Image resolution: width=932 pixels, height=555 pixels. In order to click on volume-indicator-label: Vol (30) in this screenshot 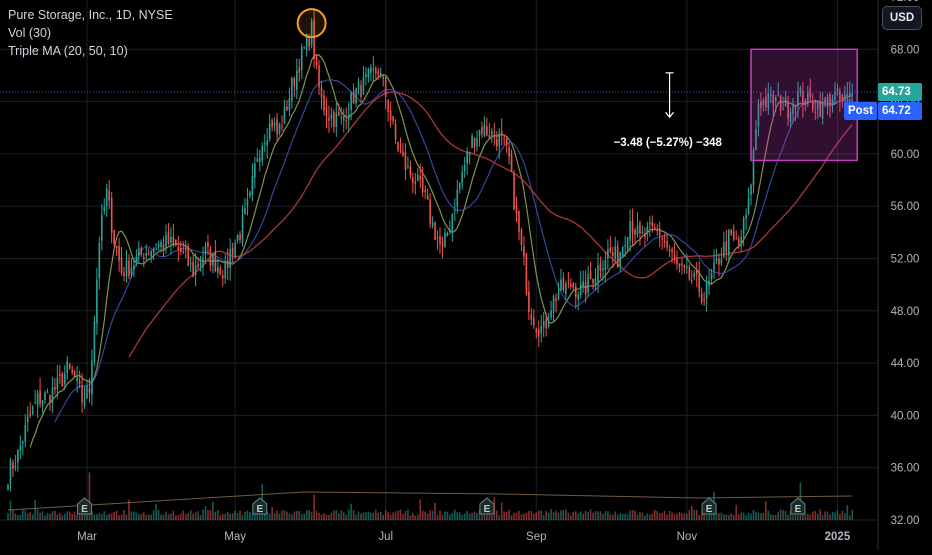, I will do `click(30, 33)`.